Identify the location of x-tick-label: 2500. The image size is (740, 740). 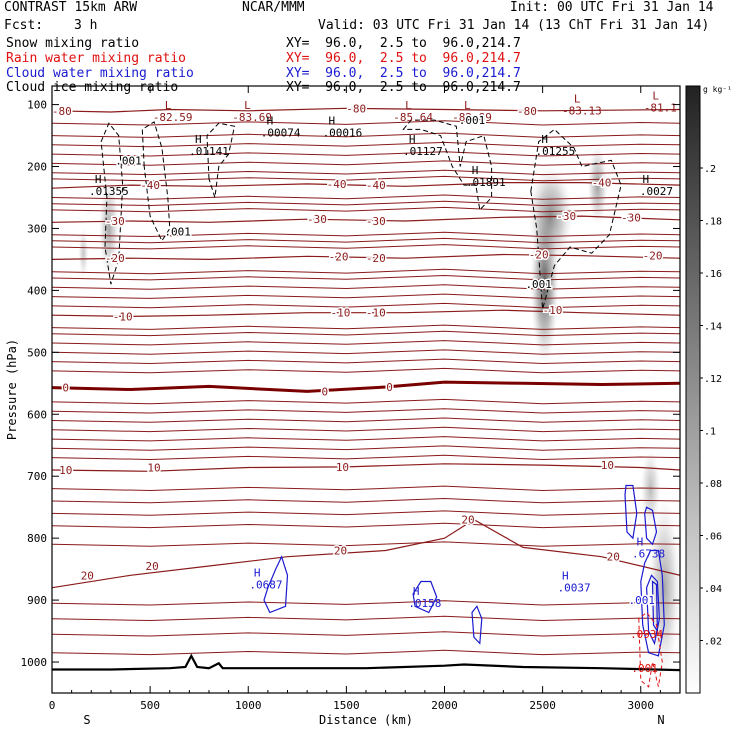
(542, 705).